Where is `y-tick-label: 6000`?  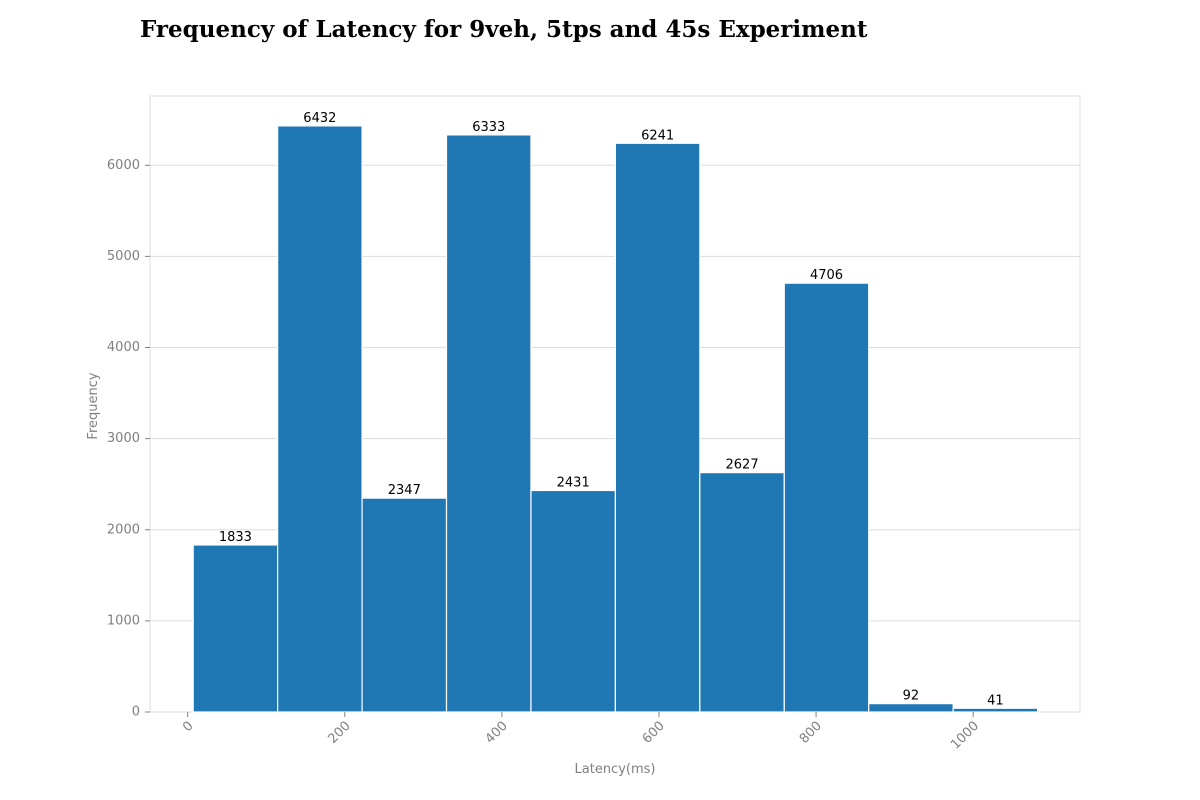 y-tick-label: 6000 is located at coordinates (123, 165).